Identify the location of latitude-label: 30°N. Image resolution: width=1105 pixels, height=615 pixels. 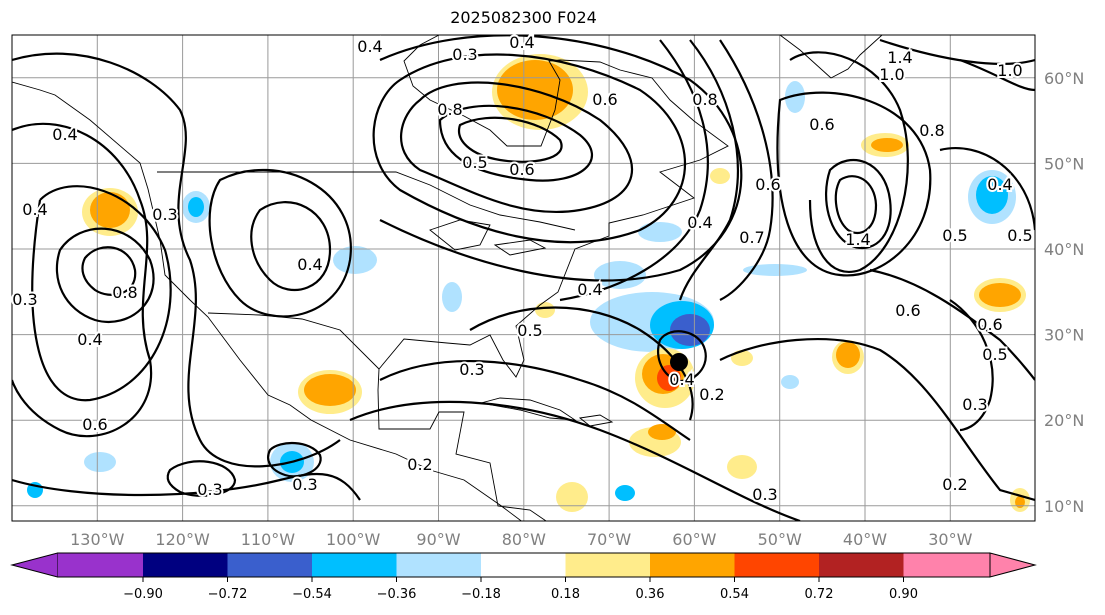
(1064, 335).